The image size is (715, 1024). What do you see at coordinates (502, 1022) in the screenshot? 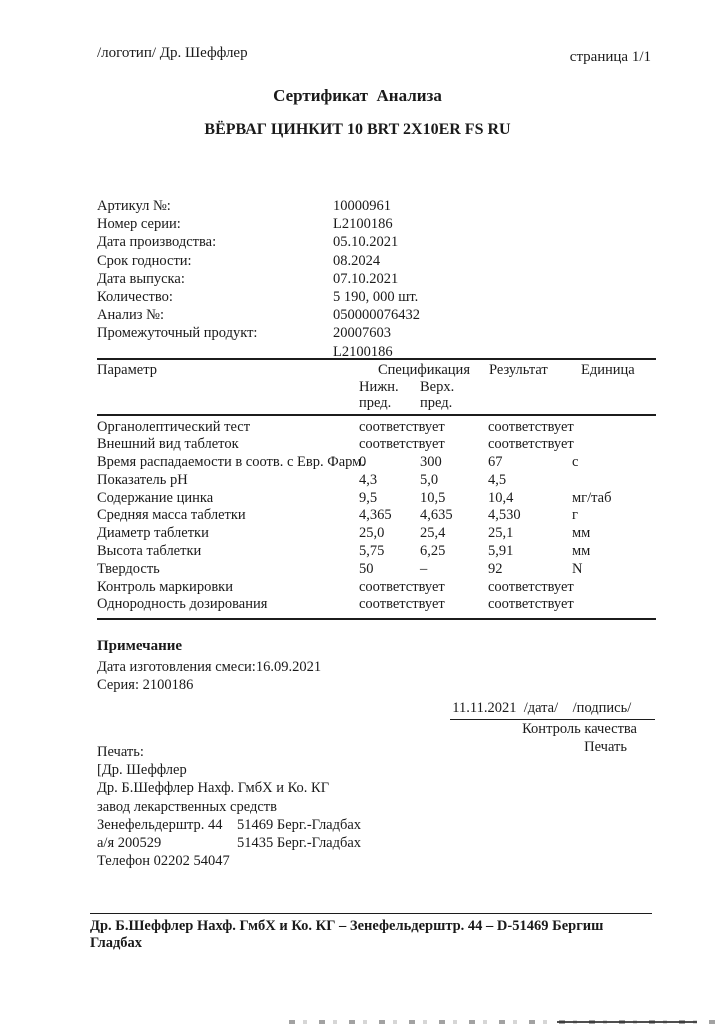
I see `scan-artifact` at bounding box center [502, 1022].